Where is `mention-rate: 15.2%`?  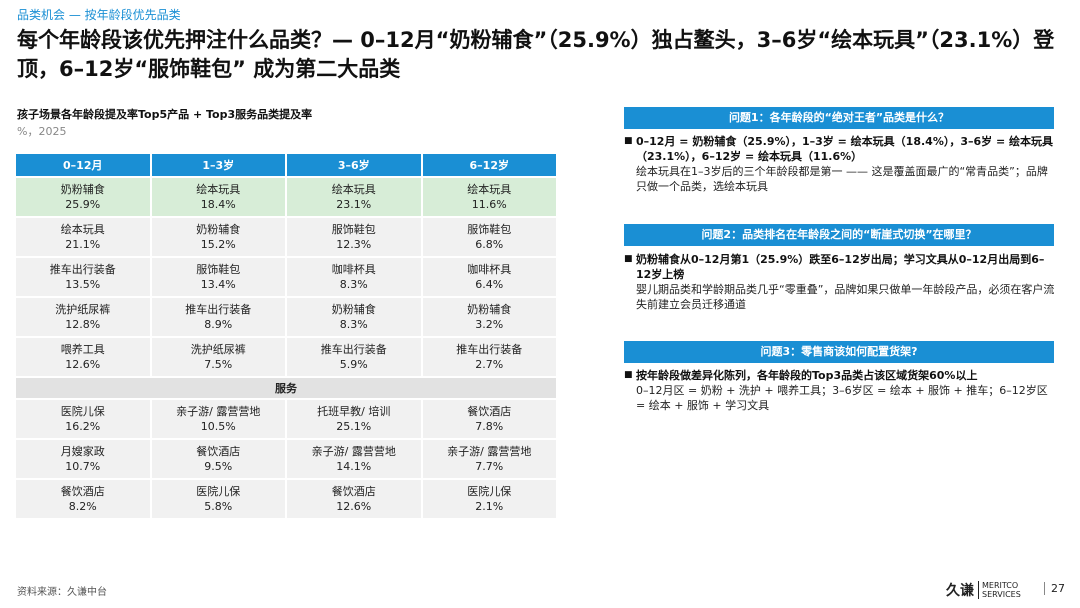 mention-rate: 15.2% is located at coordinates (218, 244).